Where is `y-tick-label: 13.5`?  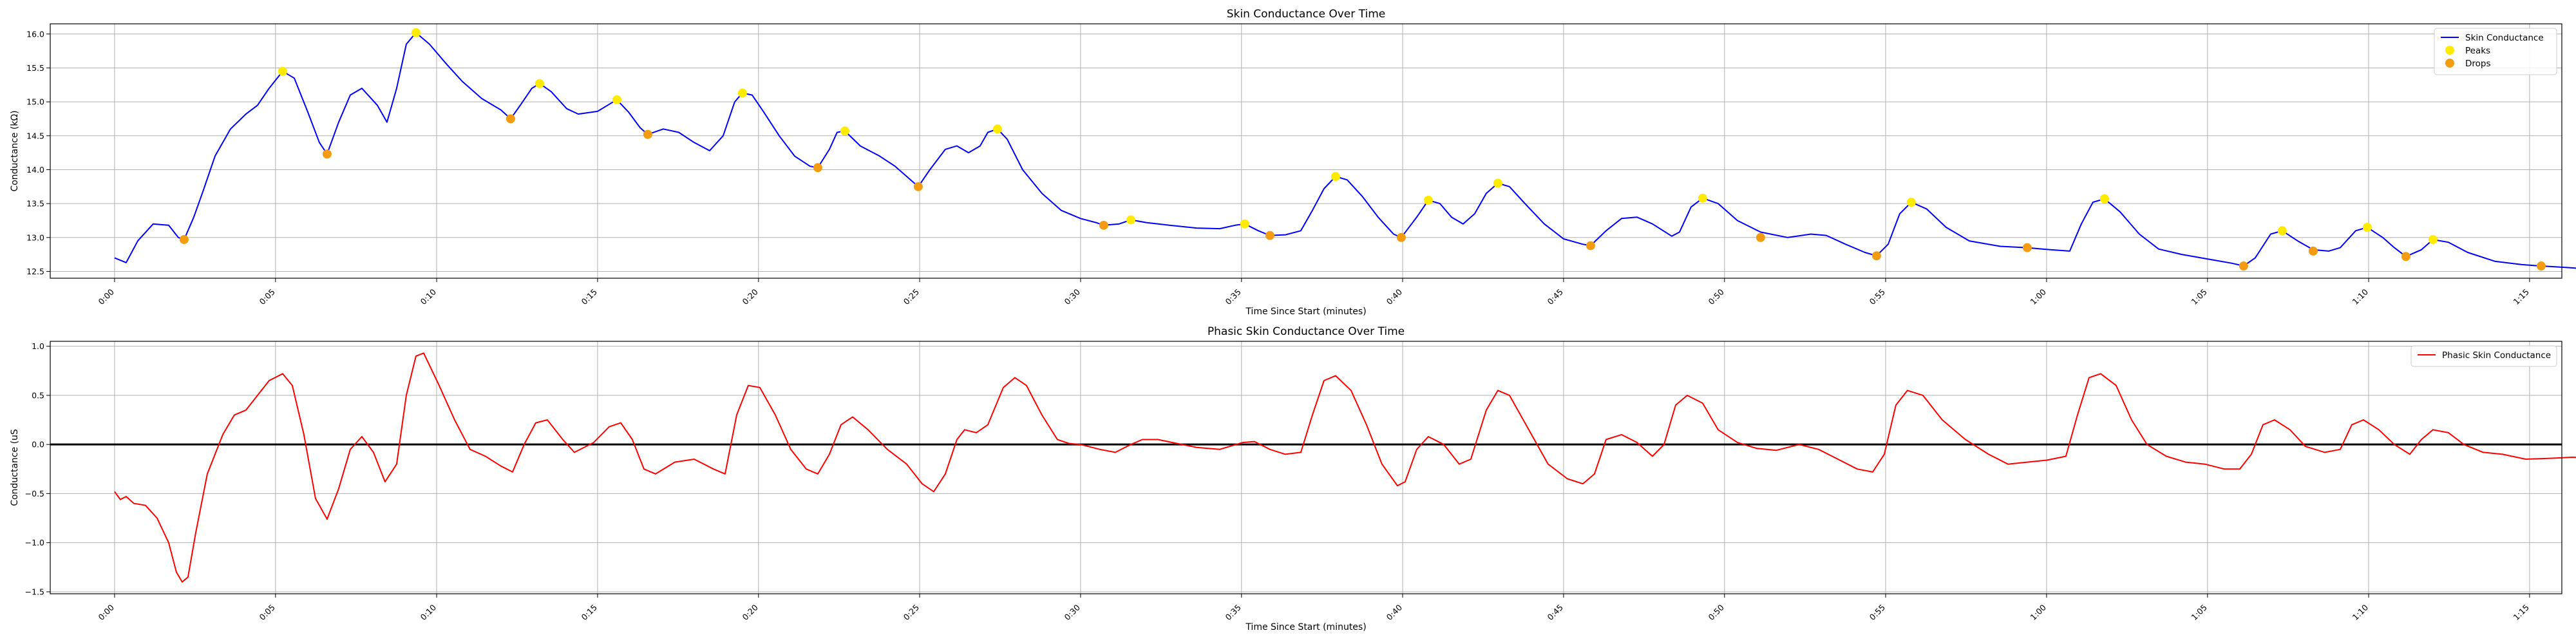 y-tick-label: 13.5 is located at coordinates (35, 204).